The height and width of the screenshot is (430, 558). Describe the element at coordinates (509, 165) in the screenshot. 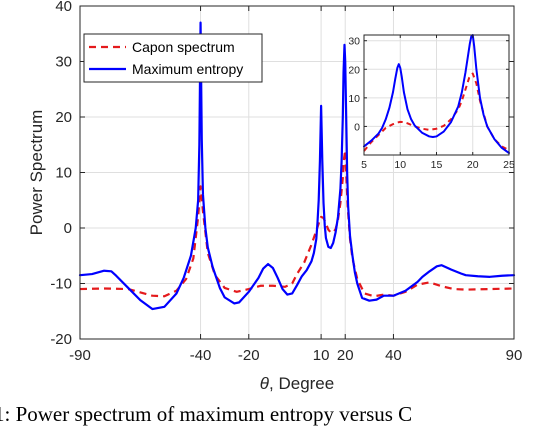

I see `x-tick-label: 25` at that location.